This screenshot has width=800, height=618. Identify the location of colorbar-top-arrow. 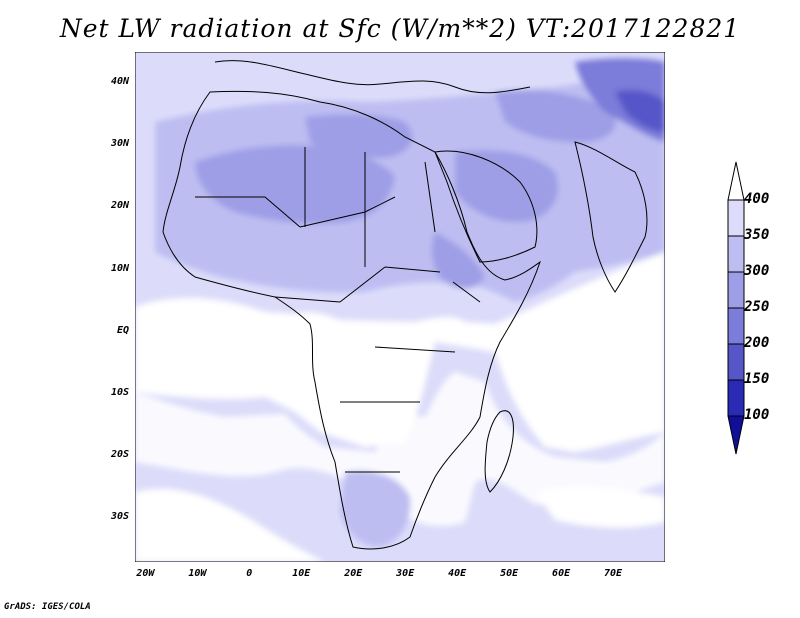
(736, 181).